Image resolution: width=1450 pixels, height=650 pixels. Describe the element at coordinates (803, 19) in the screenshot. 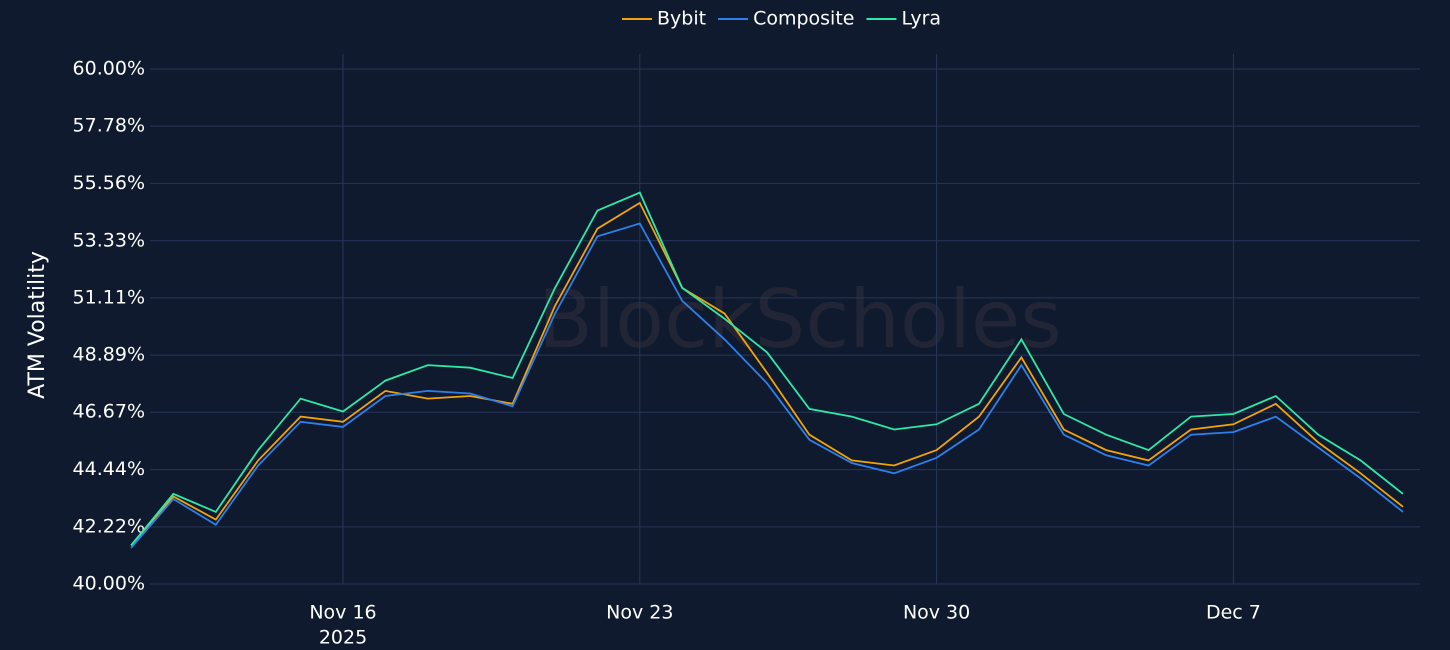

I see `legend-label: Composite` at that location.